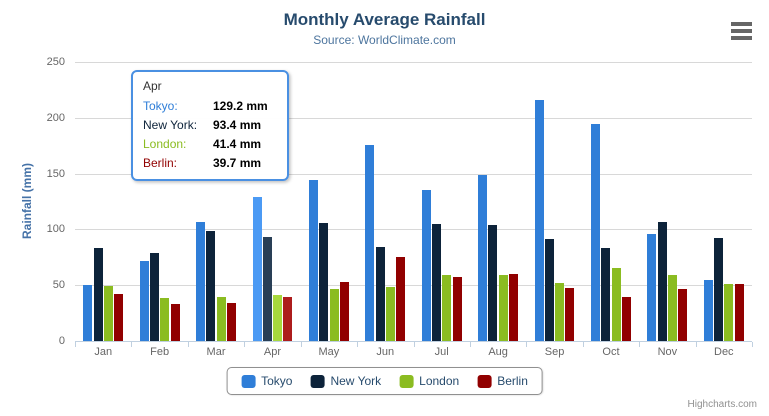 Image resolution: width=769 pixels, height=416 pixels. I want to click on tooltip-value: 93.4 mm, so click(237, 125).